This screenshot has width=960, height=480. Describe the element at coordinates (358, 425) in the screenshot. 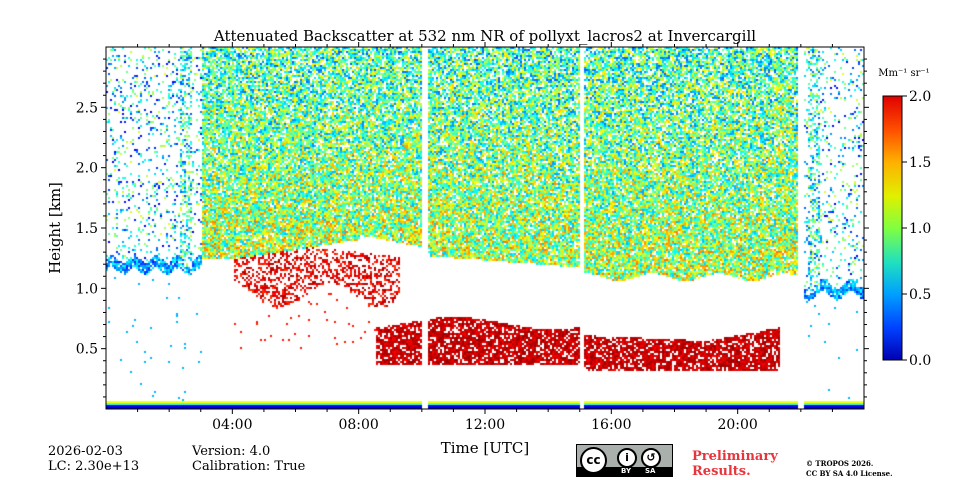

I see `x-tick-label-1: 08:00` at that location.